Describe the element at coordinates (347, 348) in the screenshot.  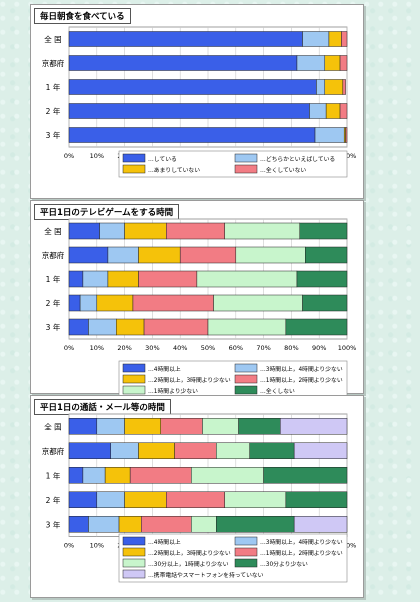
I see `x-tick-label: 100%` at that location.